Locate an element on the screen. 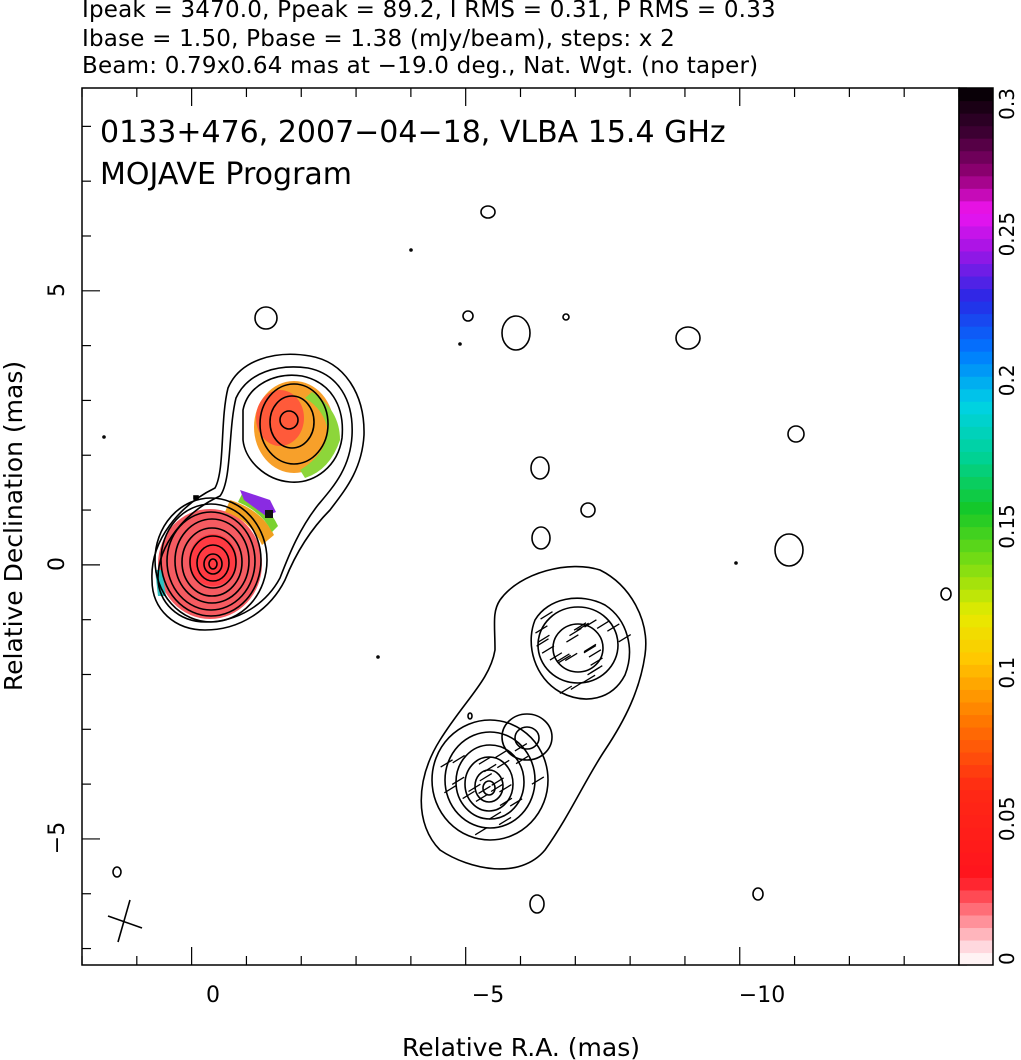  plot-title-line-1: 0133+476, 2007−04−18, VLBA 15.4 GHz is located at coordinates (413, 132).